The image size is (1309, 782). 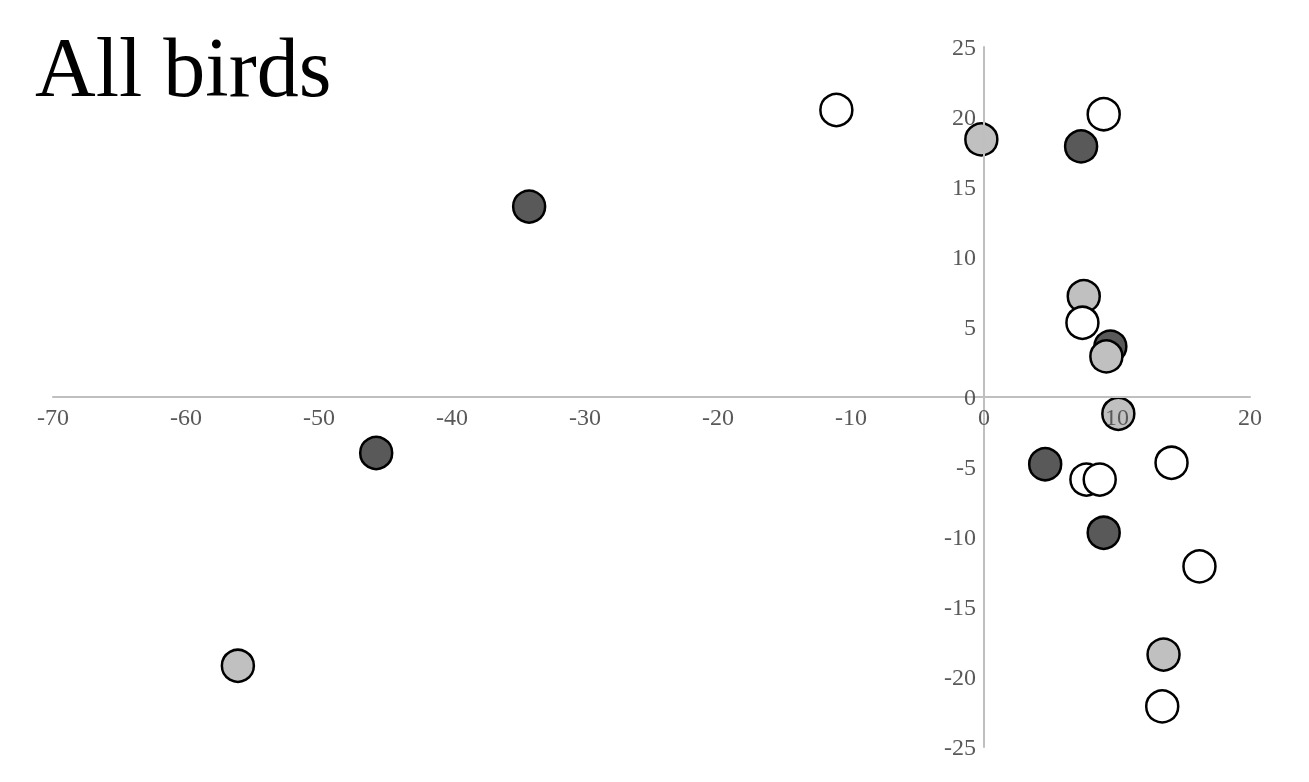 I want to click on x-tick-label: -30, so click(x=585, y=417).